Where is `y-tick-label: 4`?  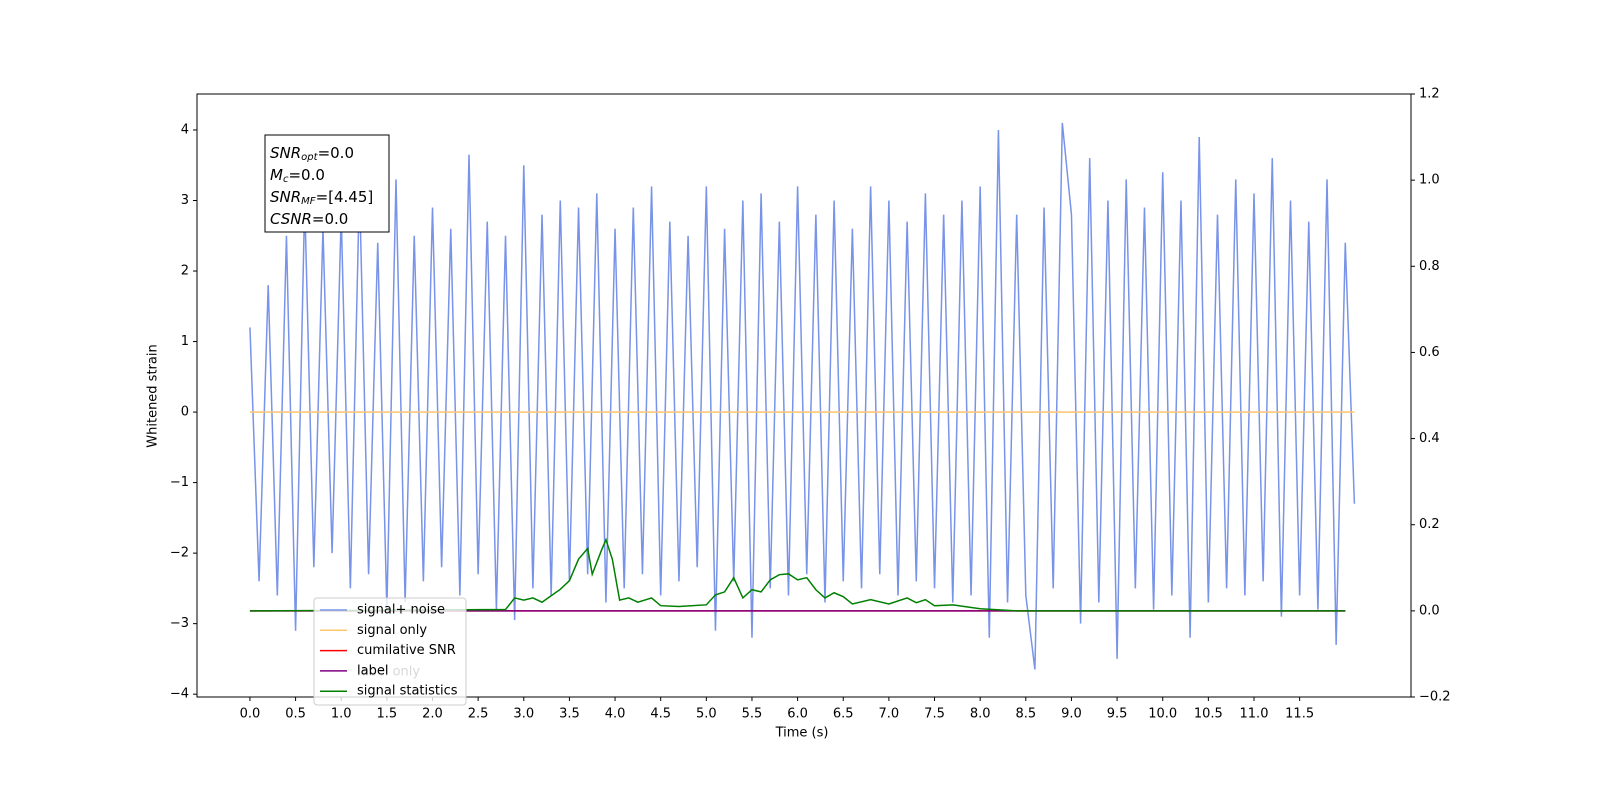 y-tick-label: 4 is located at coordinates (185, 129).